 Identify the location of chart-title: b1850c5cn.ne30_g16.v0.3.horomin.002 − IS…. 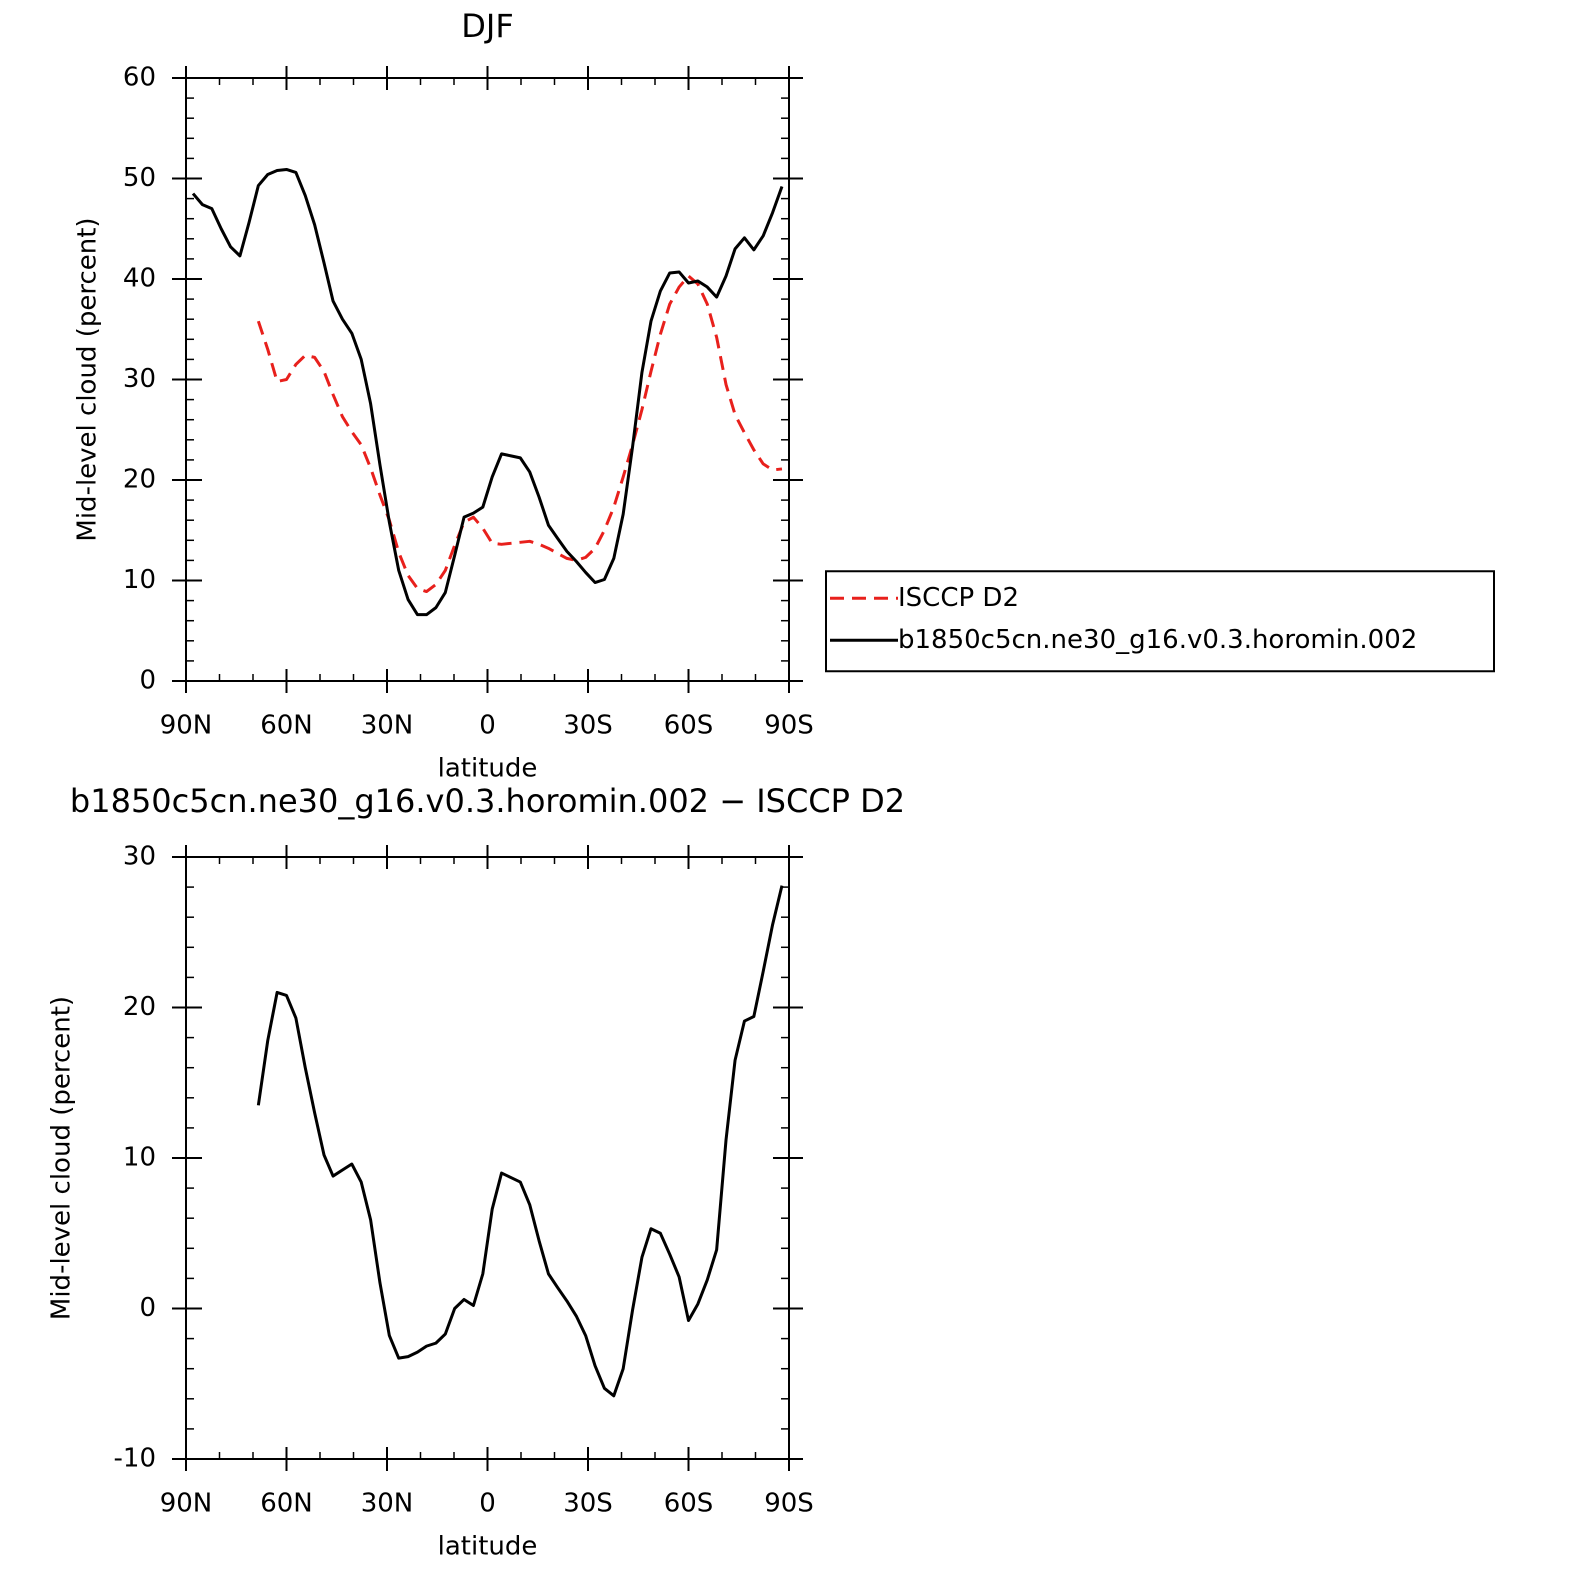
(487, 801).